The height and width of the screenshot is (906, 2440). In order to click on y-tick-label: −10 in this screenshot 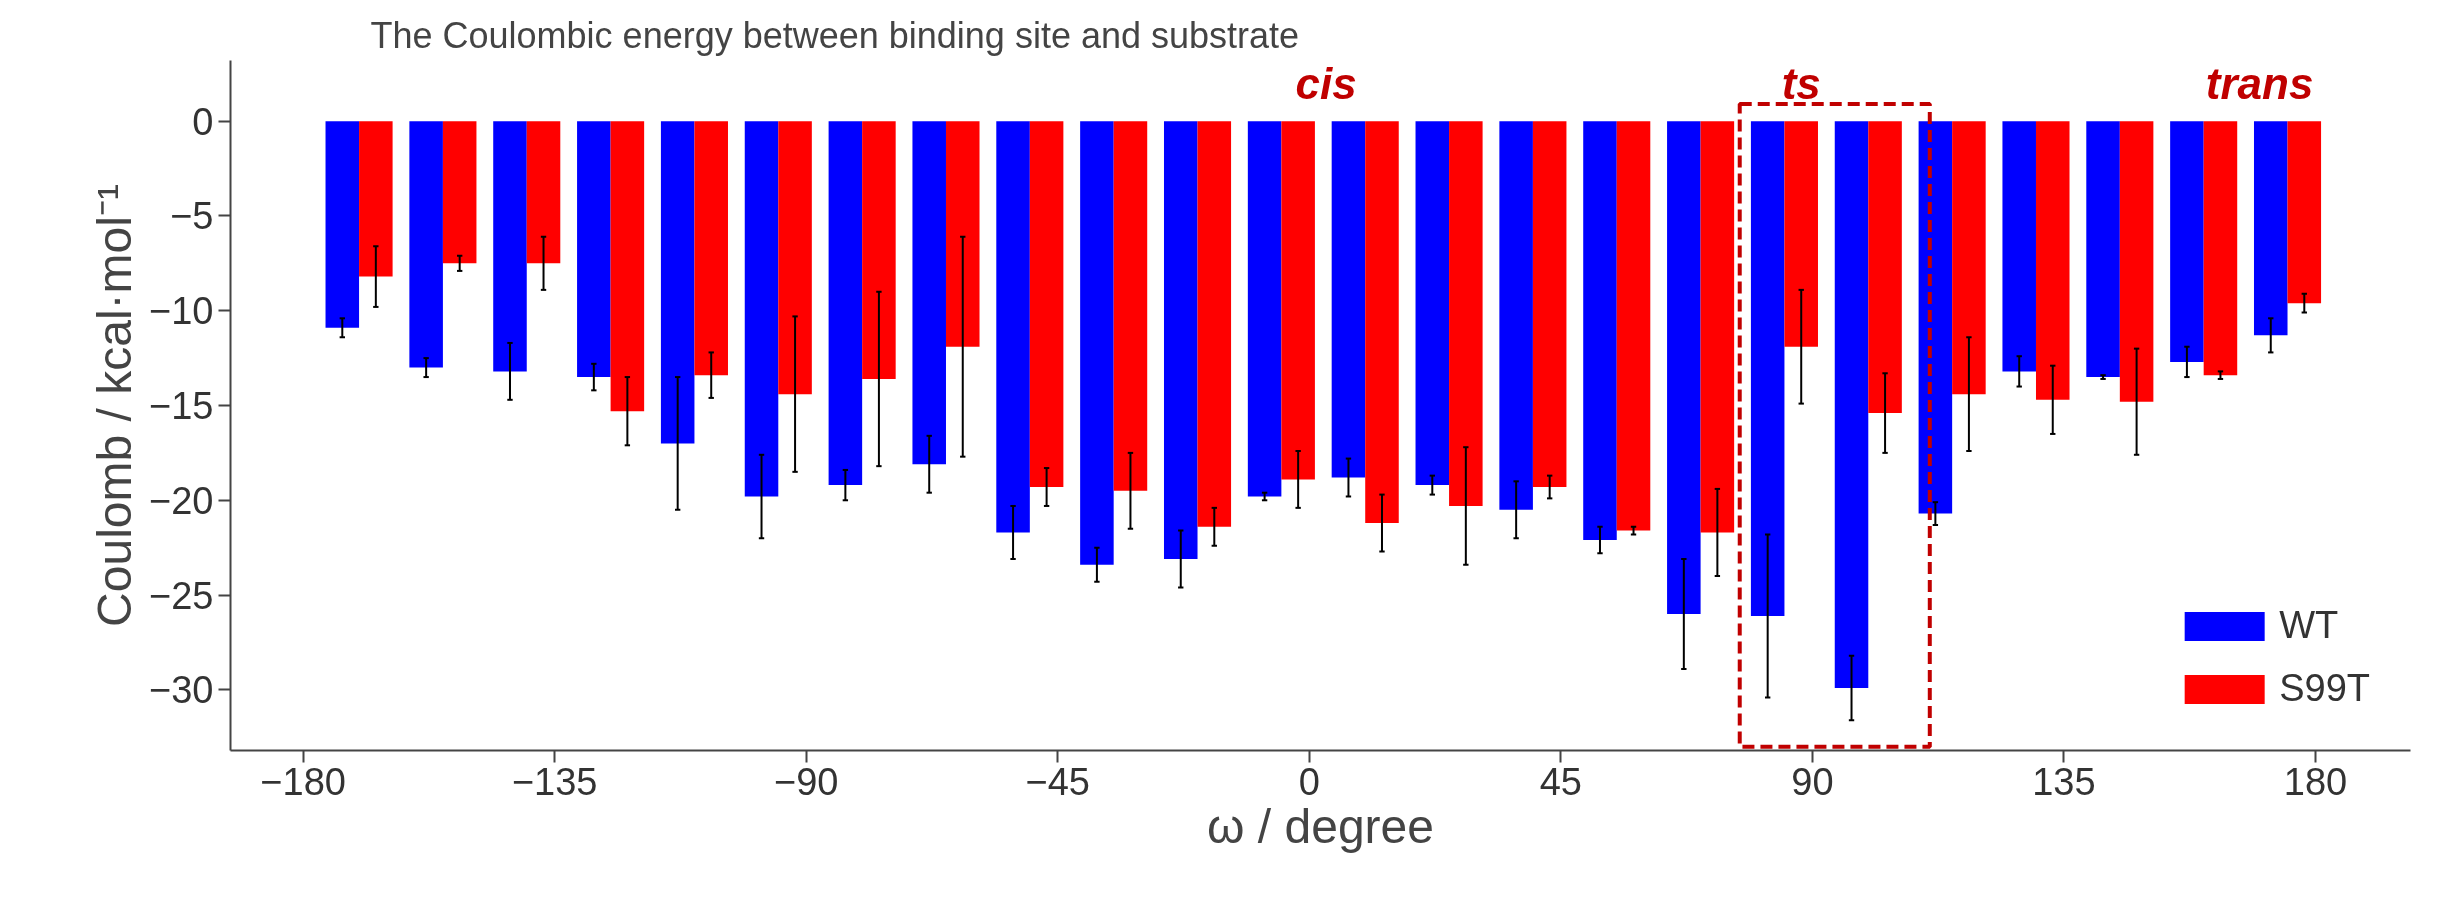, I will do `click(181, 311)`.